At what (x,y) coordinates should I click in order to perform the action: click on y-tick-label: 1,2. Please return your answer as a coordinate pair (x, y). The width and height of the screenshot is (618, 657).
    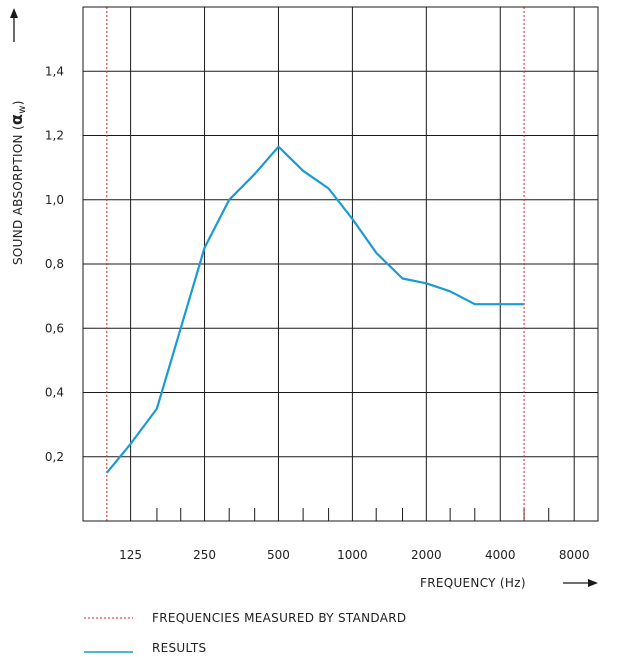
    Looking at the image, I should click on (54, 136).